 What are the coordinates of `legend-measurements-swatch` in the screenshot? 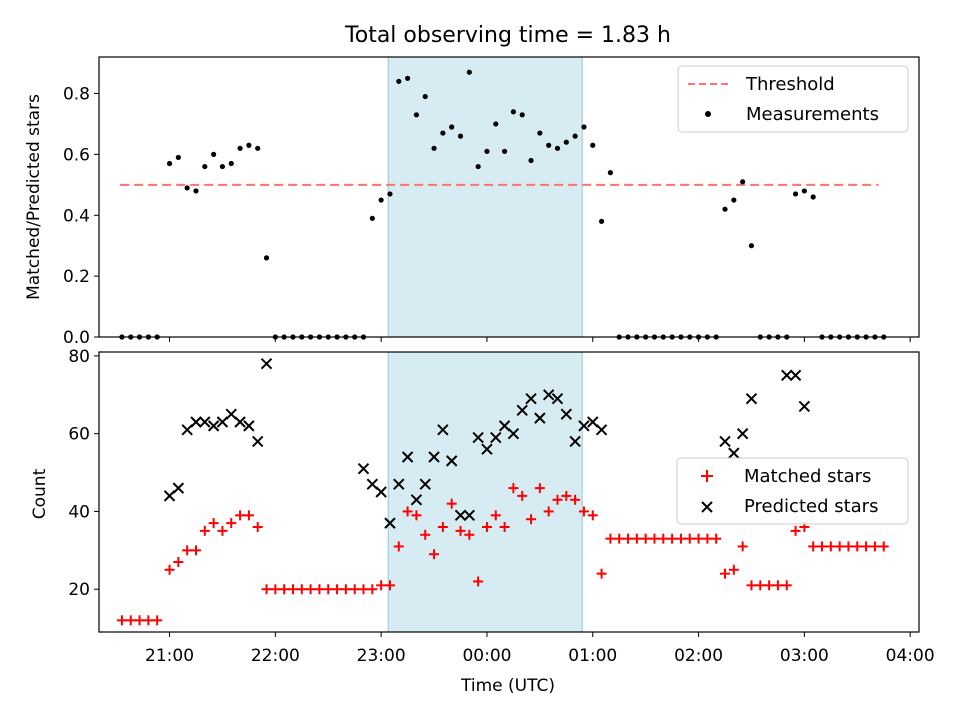 It's located at (708, 114).